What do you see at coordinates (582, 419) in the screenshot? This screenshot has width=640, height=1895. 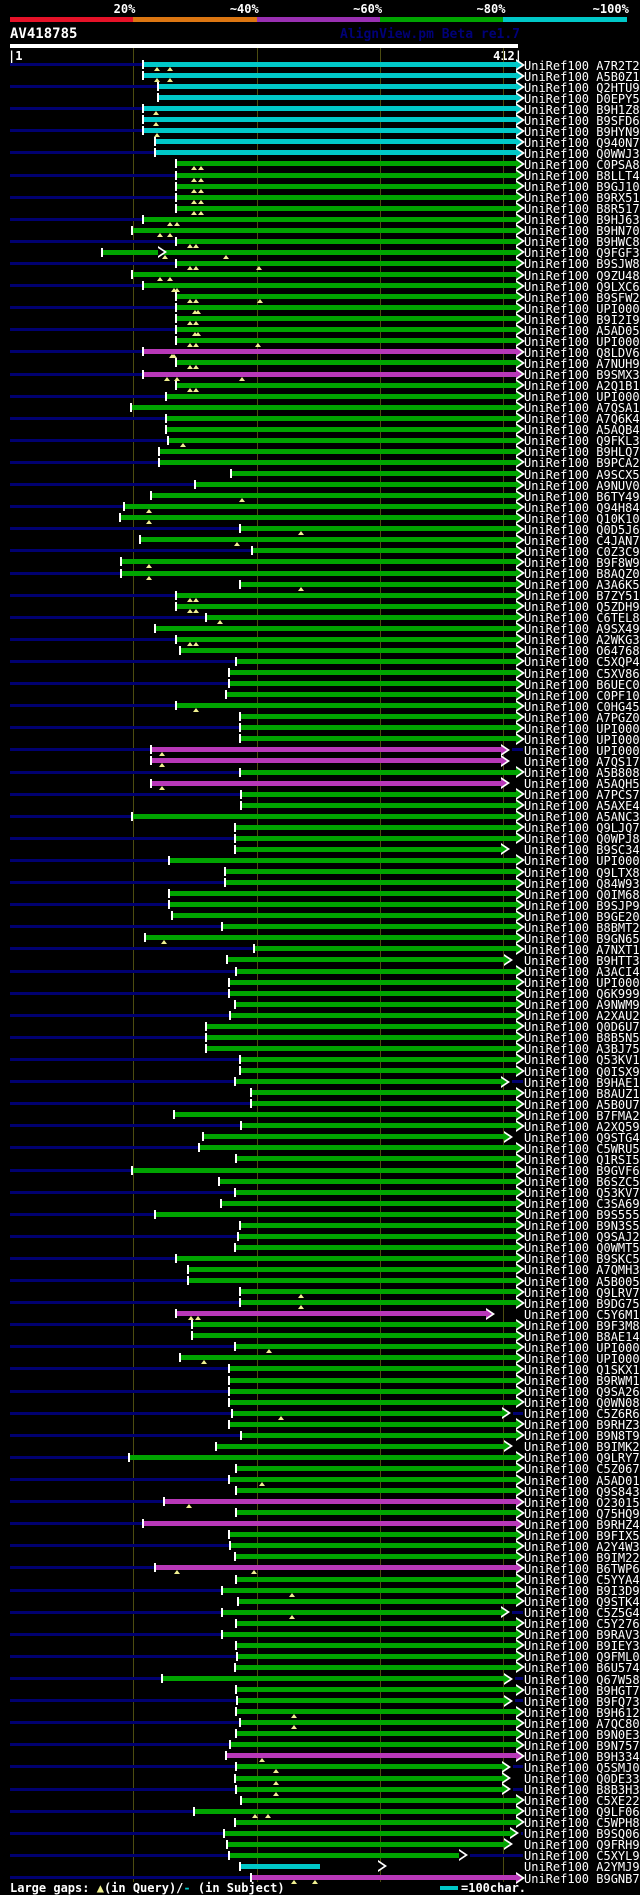 I see `subject-label: UniRef100_A7Q6K4` at bounding box center [582, 419].